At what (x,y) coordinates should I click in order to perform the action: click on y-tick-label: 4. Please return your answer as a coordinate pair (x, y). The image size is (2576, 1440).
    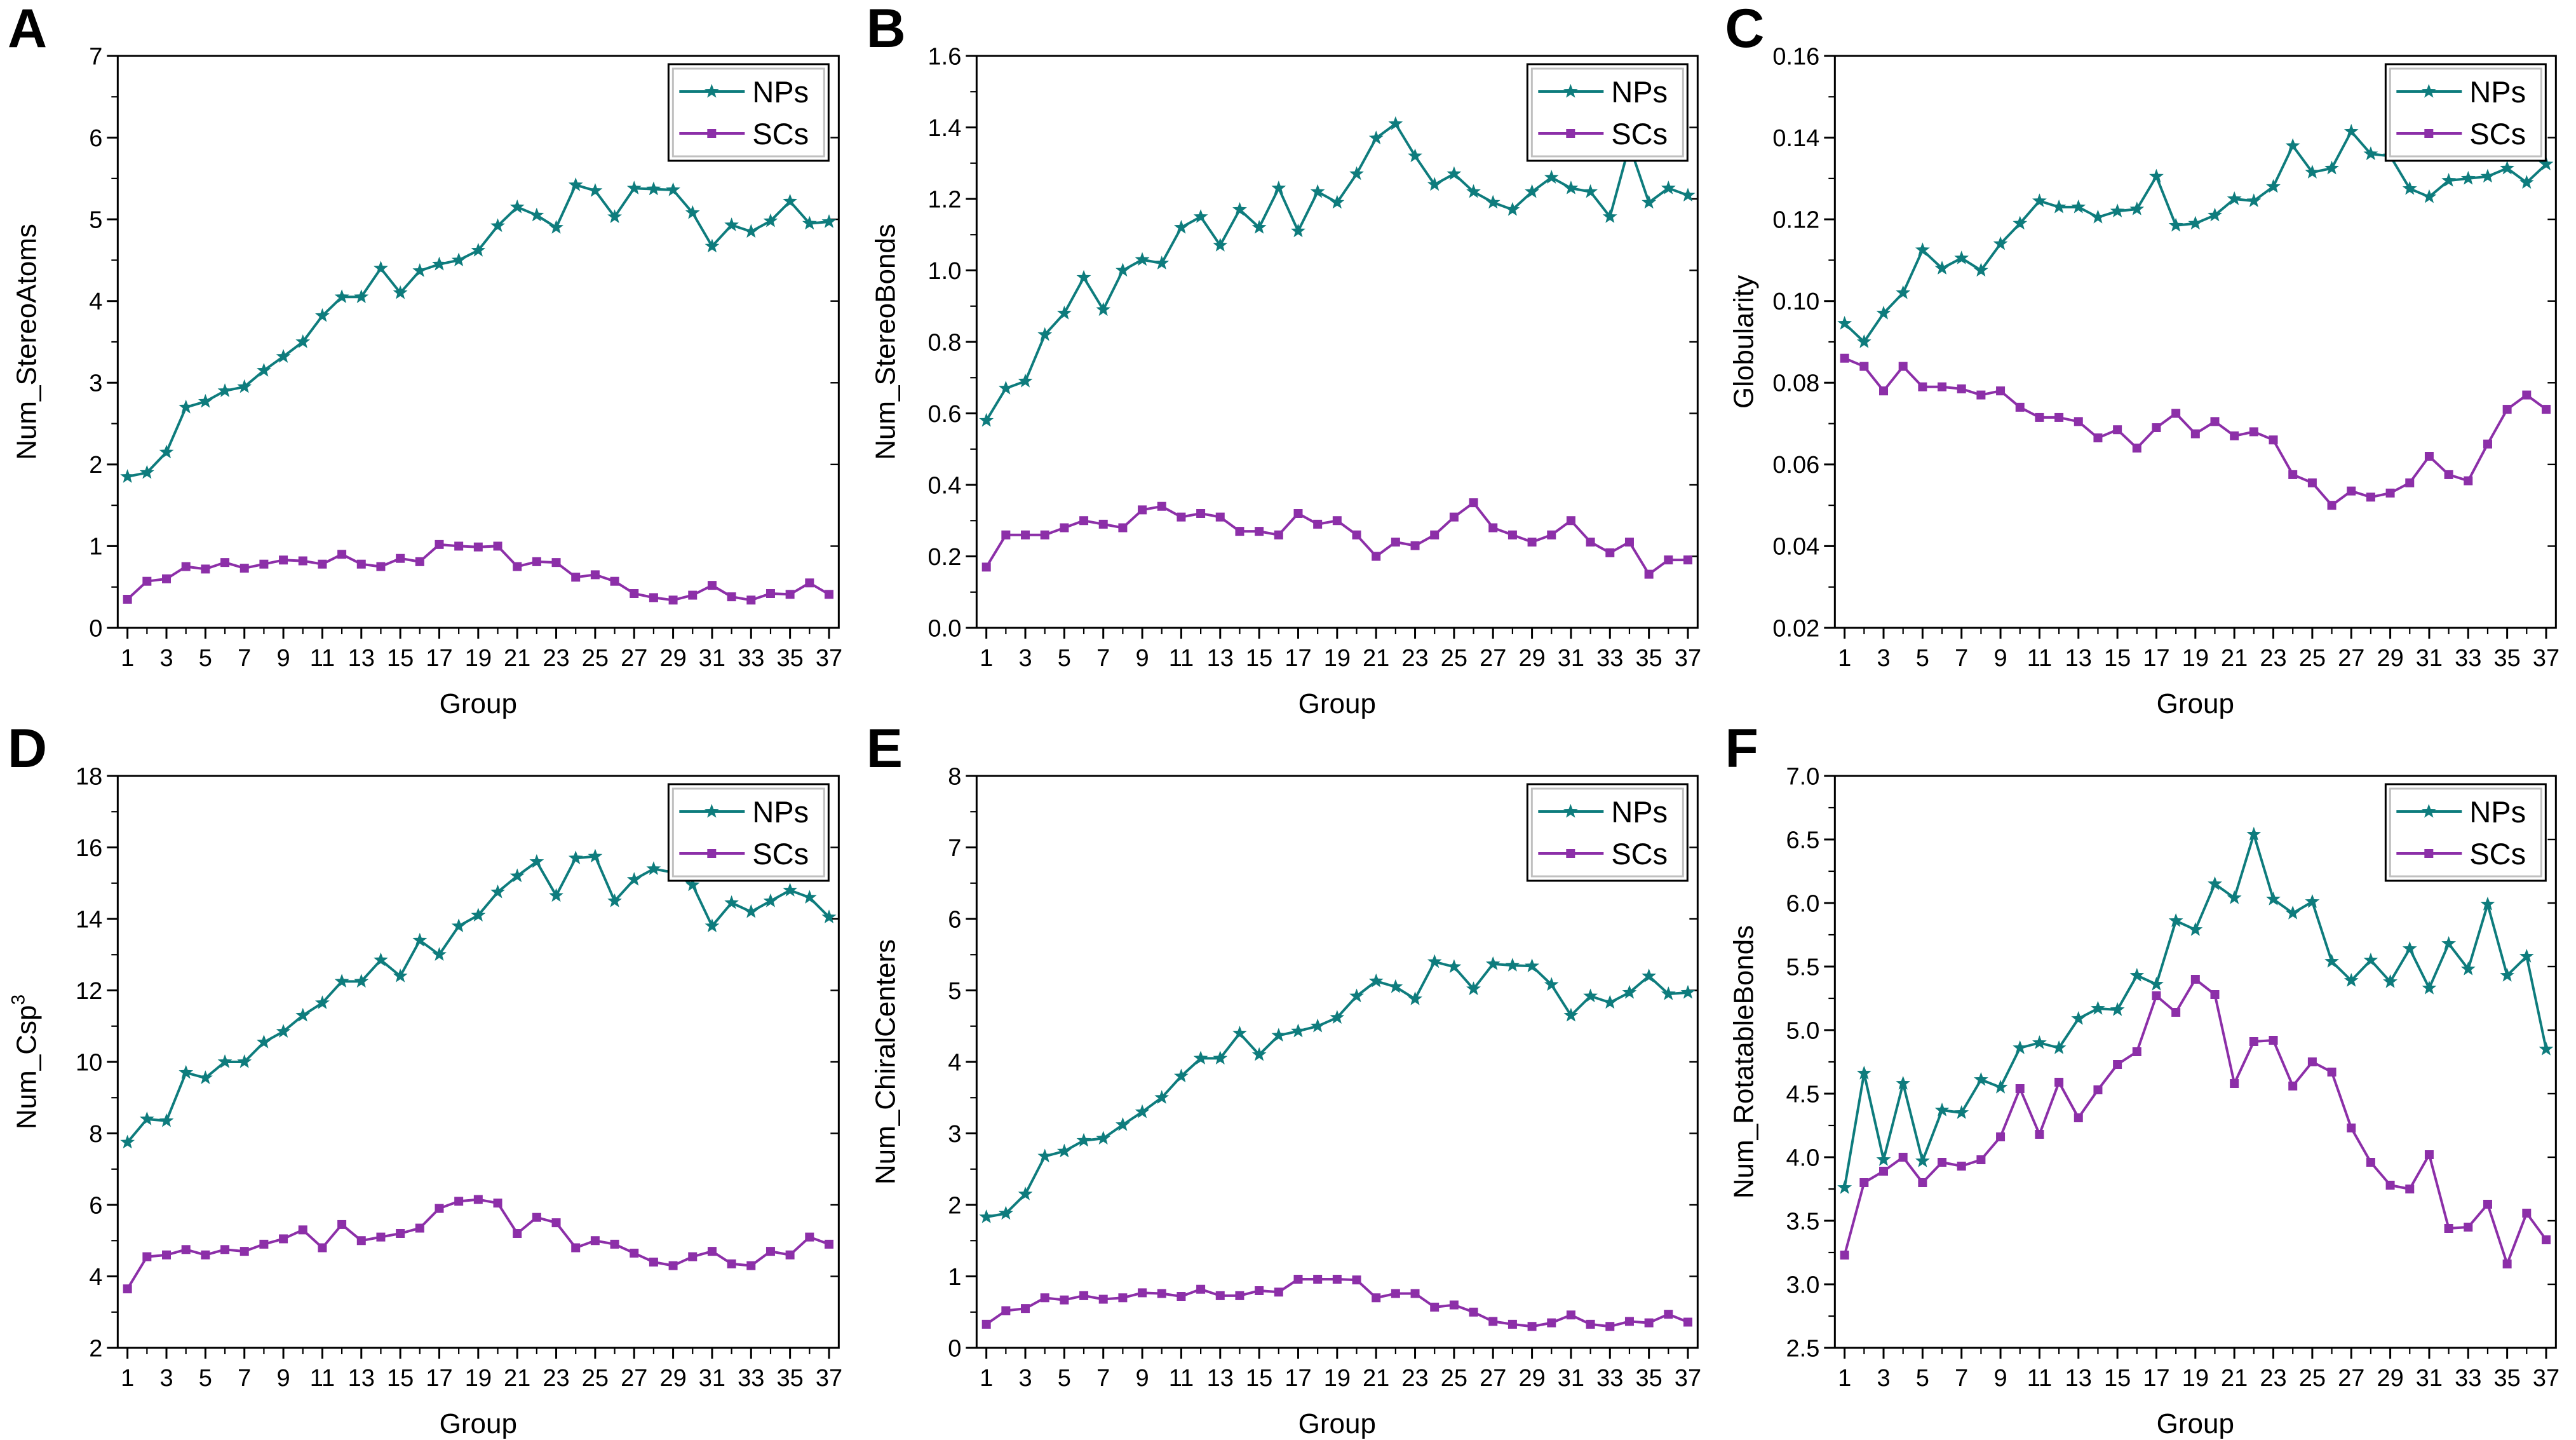
    Looking at the image, I should click on (95, 1277).